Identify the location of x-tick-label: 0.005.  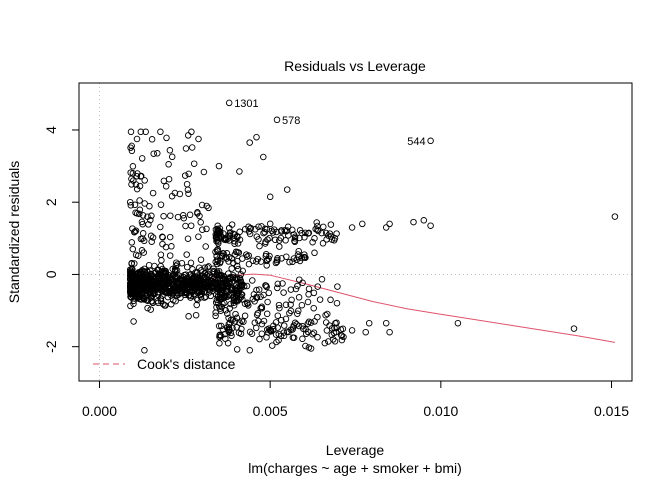
(270, 411).